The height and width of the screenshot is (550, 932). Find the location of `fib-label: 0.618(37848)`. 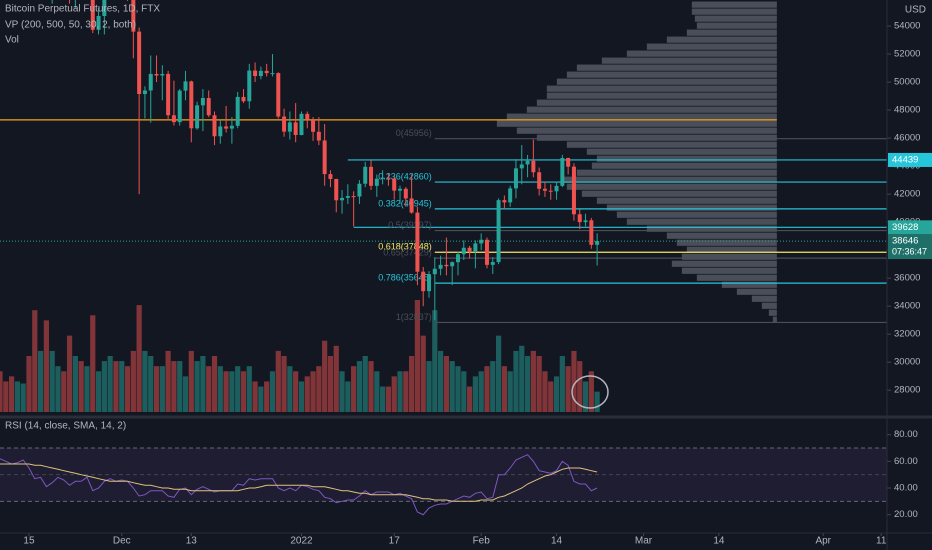

fib-label: 0.618(37848) is located at coordinates (405, 247).